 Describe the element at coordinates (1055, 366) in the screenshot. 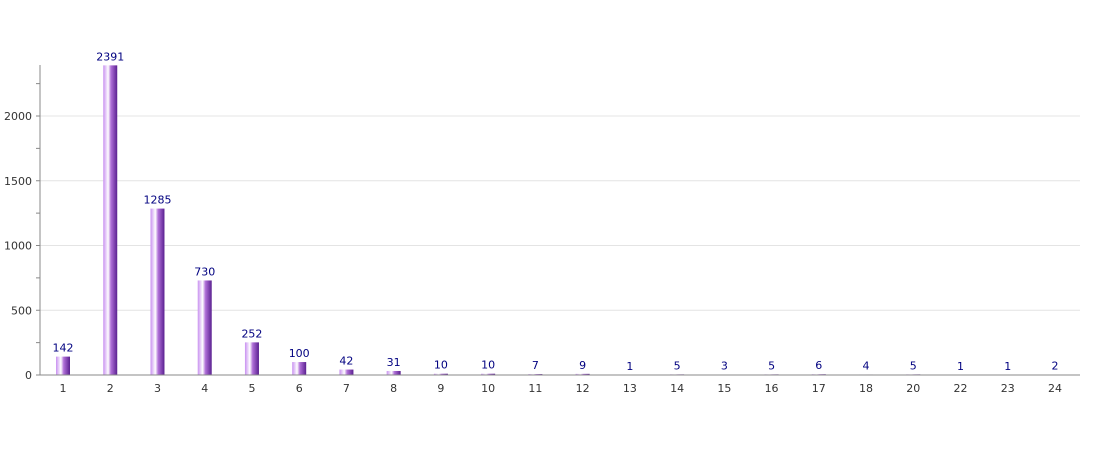

I see `data-label: 2` at that location.